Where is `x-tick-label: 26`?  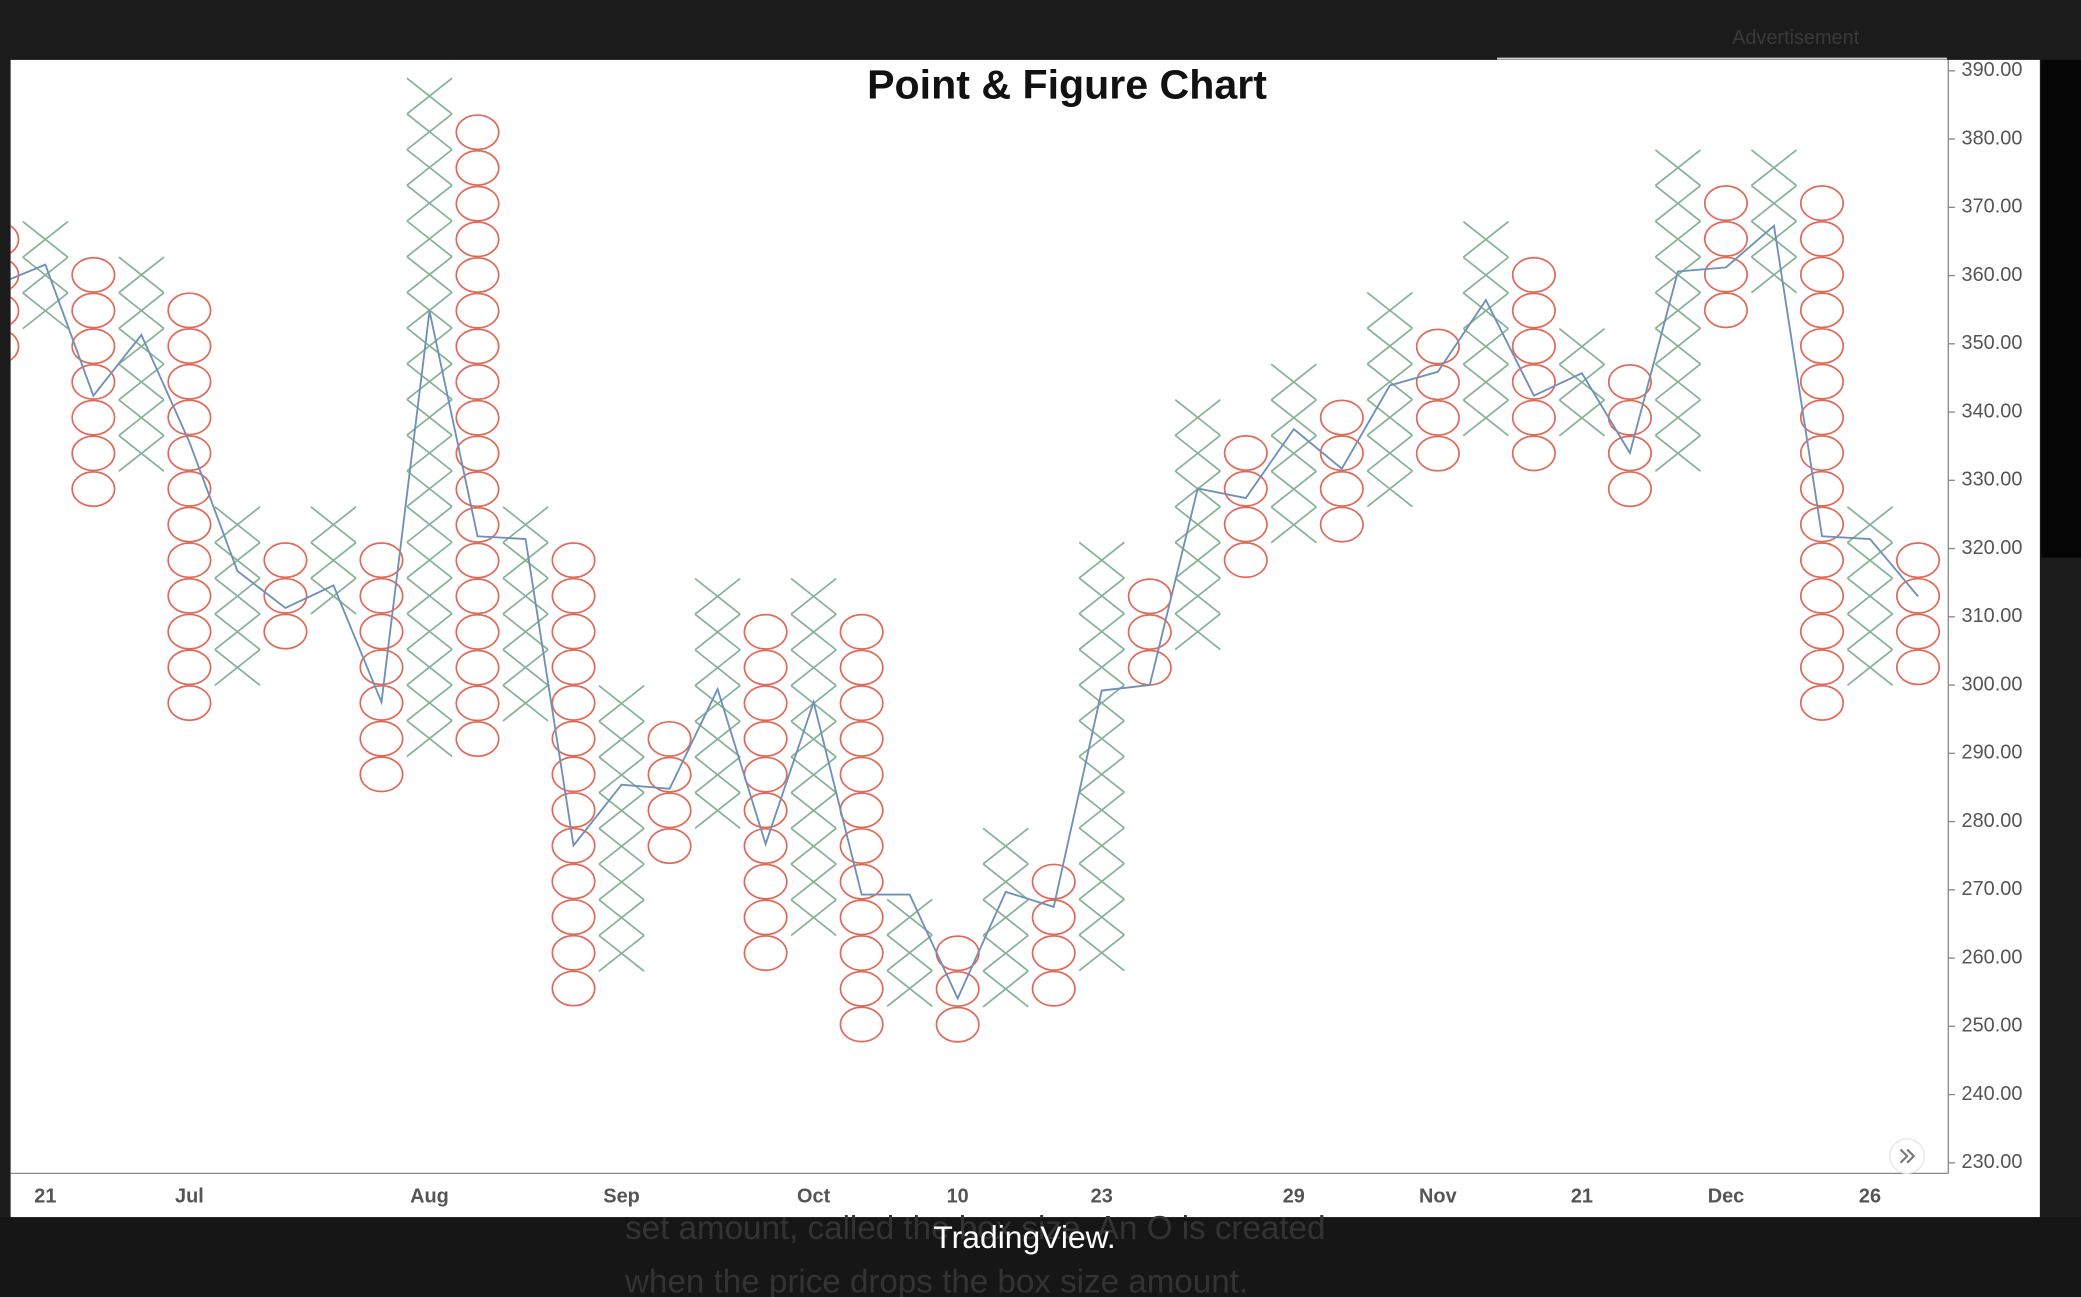 x-tick-label: 26 is located at coordinates (1870, 1197).